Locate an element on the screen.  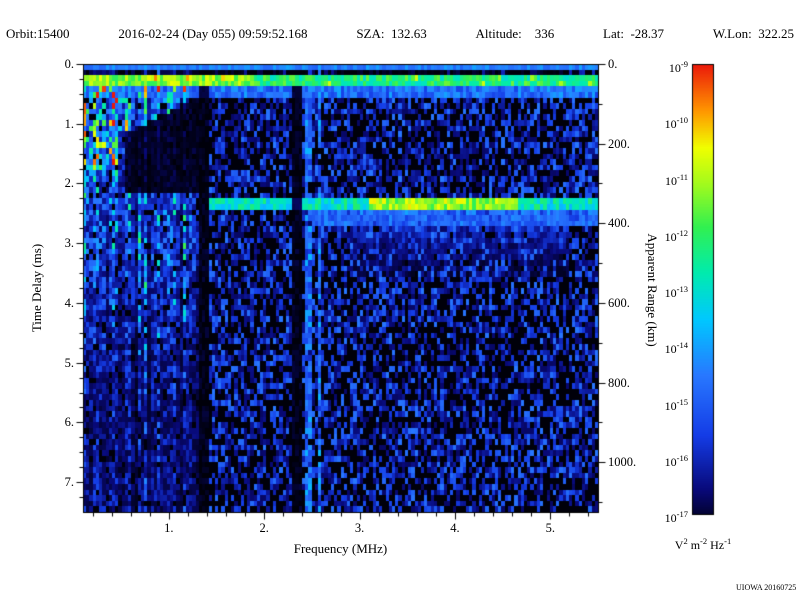
x-tick-label: 3. is located at coordinates (359, 528).